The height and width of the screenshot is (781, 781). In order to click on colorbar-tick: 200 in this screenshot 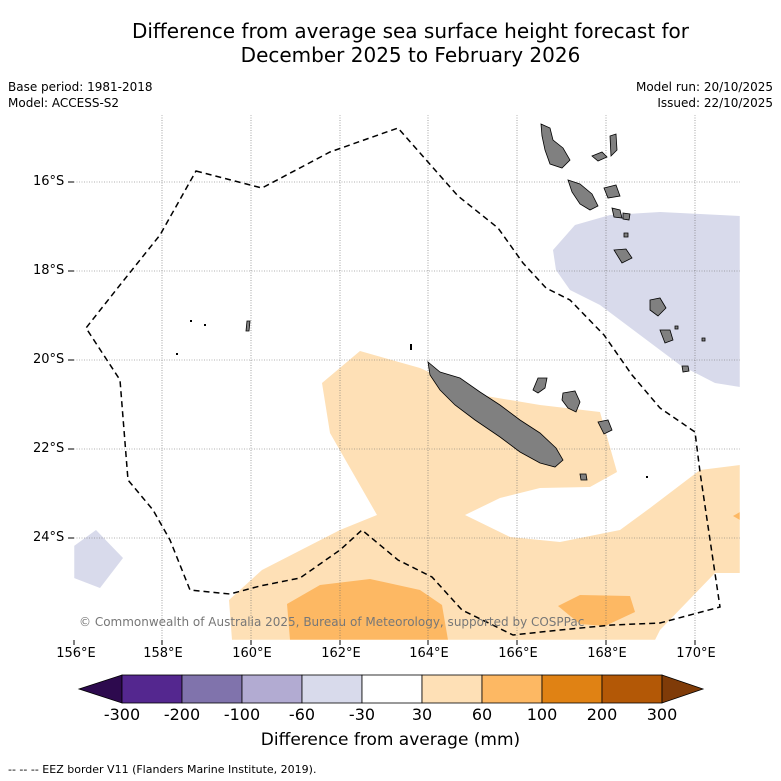, I will do `click(602, 714)`.